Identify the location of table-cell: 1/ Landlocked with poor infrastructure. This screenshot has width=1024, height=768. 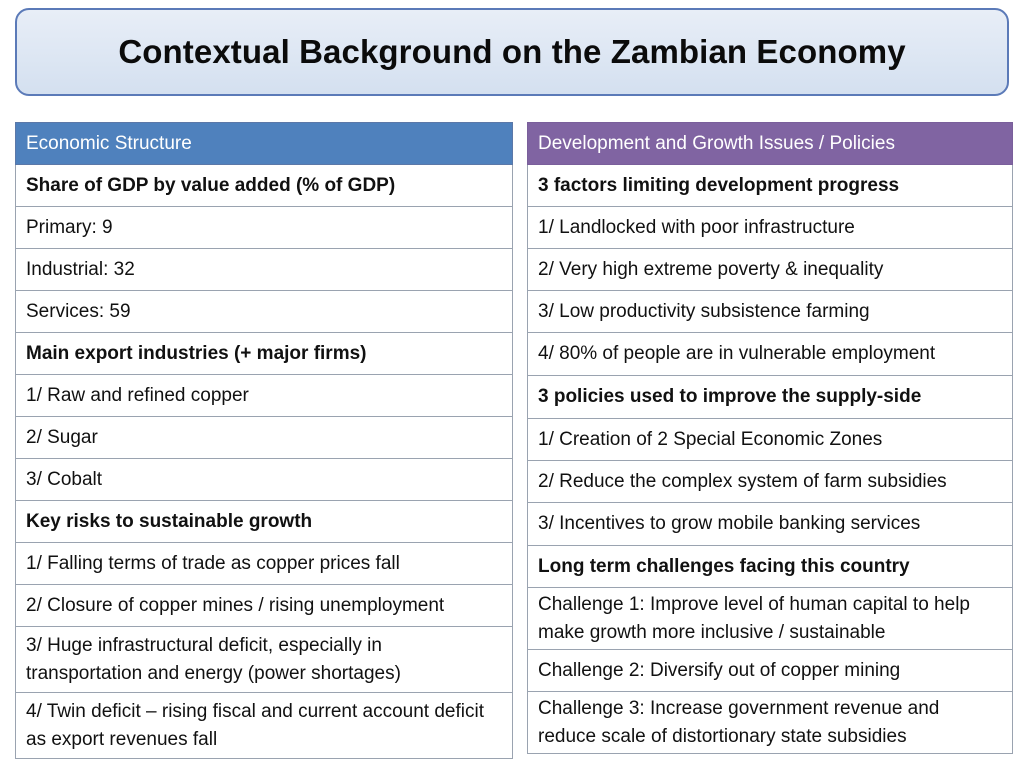
(770, 227).